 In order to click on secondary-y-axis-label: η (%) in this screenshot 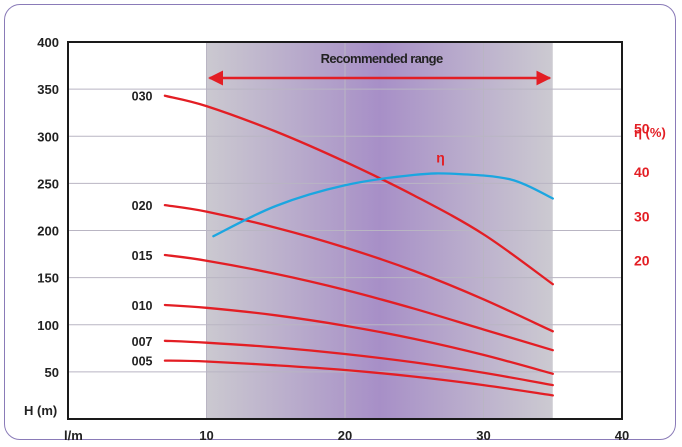, I will do `click(650, 132)`.